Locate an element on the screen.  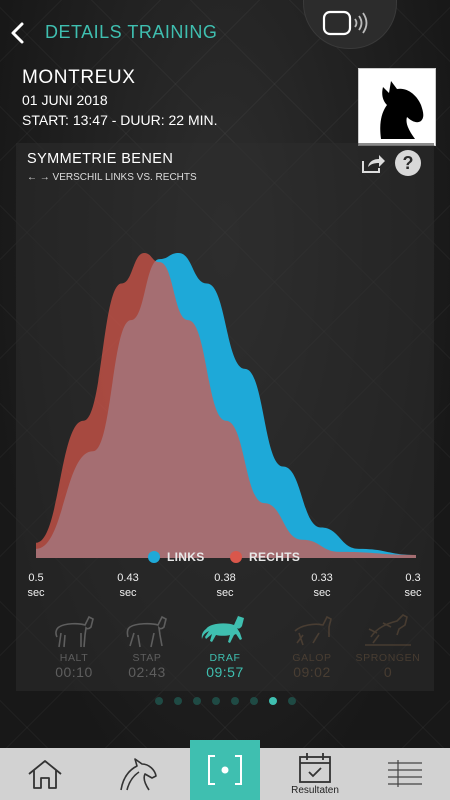
gait-draf: DRAF 09:57 is located at coordinates (225, 646).